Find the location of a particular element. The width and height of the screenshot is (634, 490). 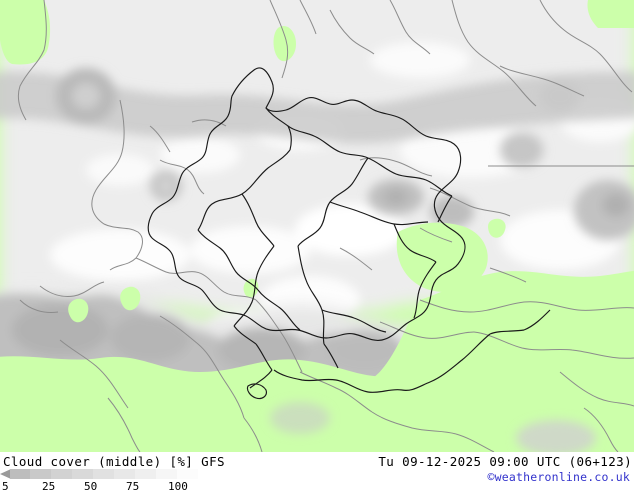

colorbar-swatches is located at coordinates (107, 474).